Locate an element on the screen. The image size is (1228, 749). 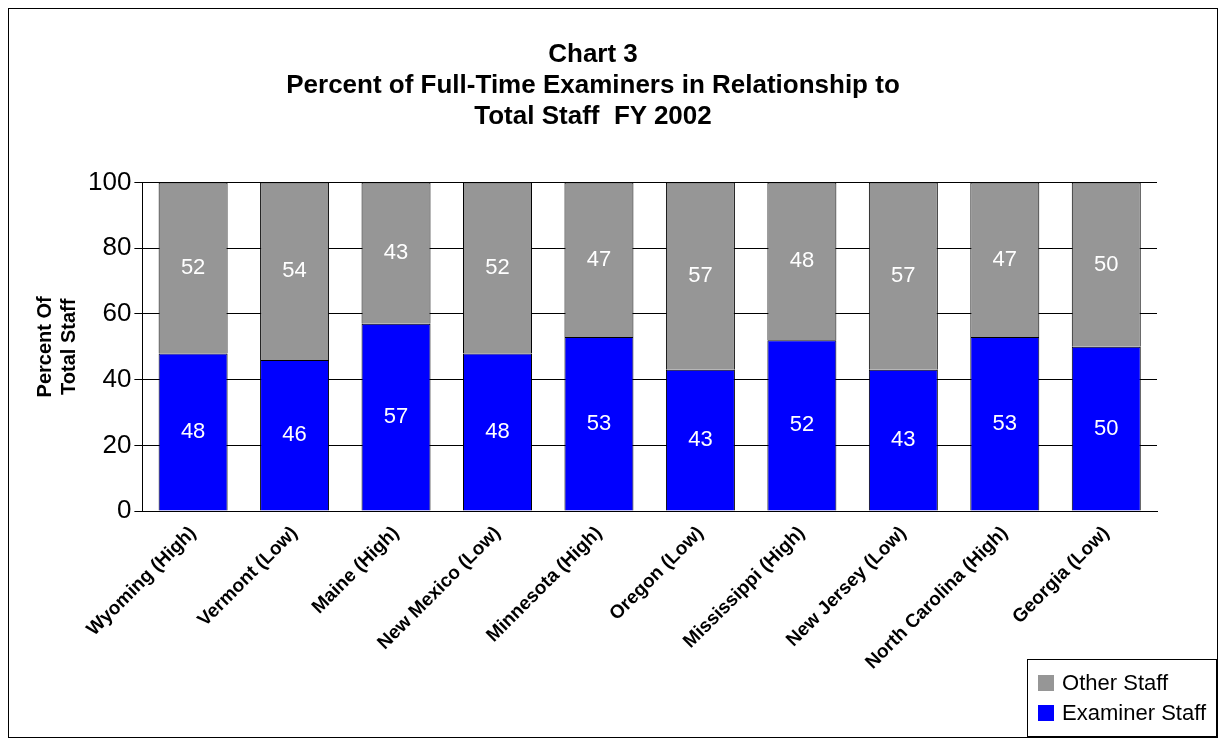
y-tick-label: 60 is located at coordinates (117, 312).